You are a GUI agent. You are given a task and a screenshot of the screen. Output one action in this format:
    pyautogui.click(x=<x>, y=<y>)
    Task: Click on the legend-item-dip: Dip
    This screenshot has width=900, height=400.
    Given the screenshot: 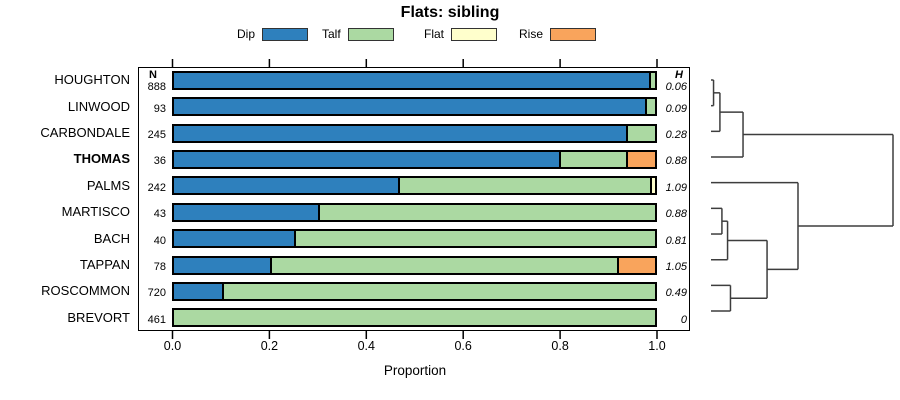 What is the action you would take?
    pyautogui.click(x=273, y=34)
    